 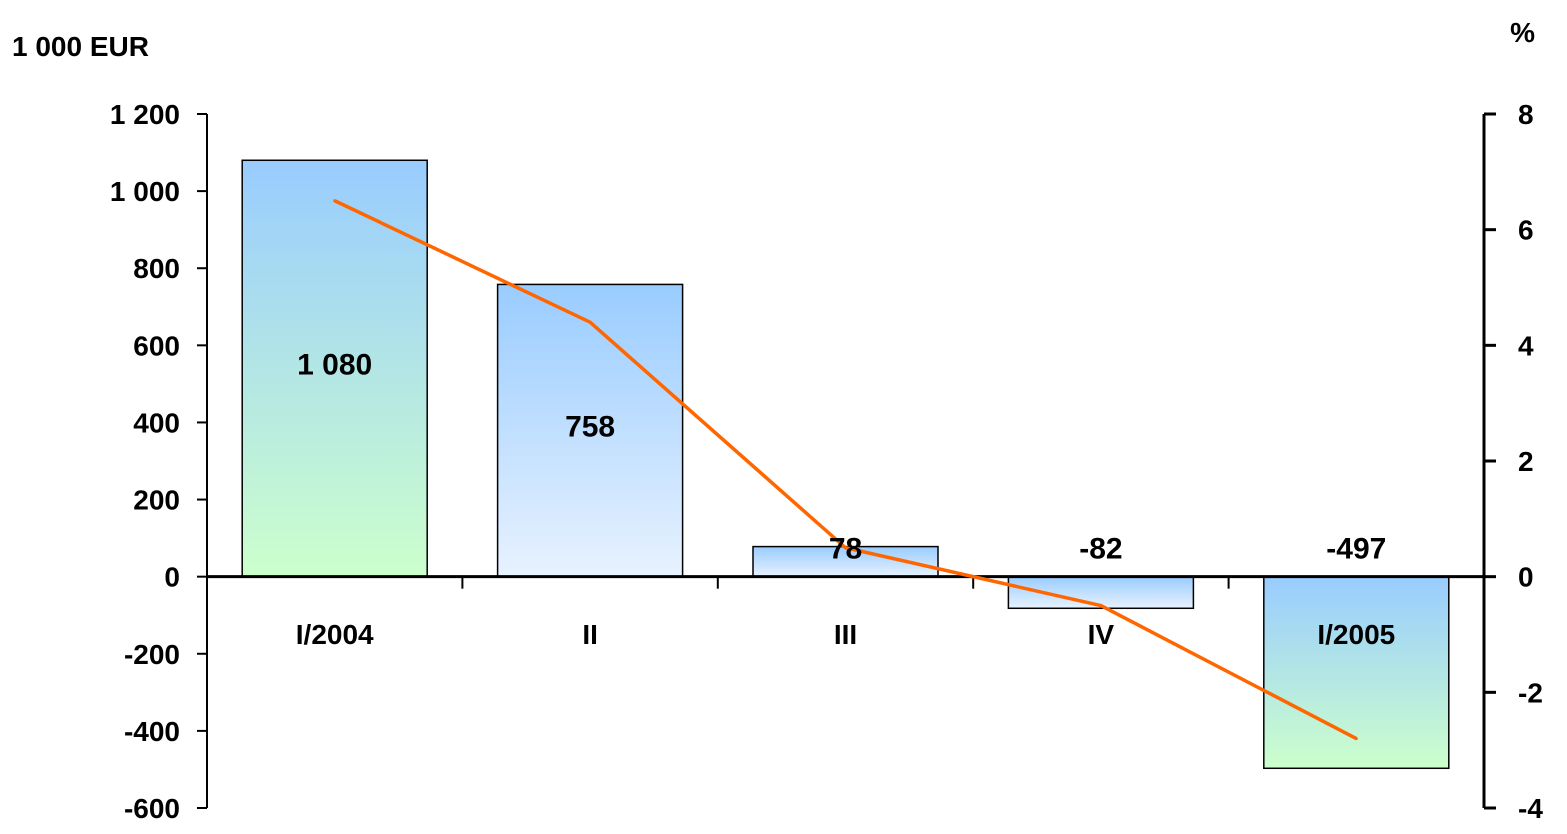 What do you see at coordinates (158, 461) in the screenshot?
I see `left-axis-ticks: 1 200 1 000 800 600 400 200 0 -200 -400 -600` at bounding box center [158, 461].